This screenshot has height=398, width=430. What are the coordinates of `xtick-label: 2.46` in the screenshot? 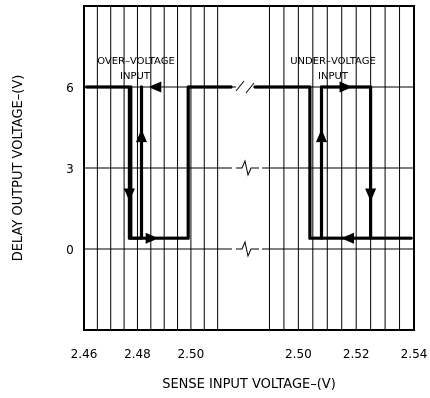 It's located at (84, 354).